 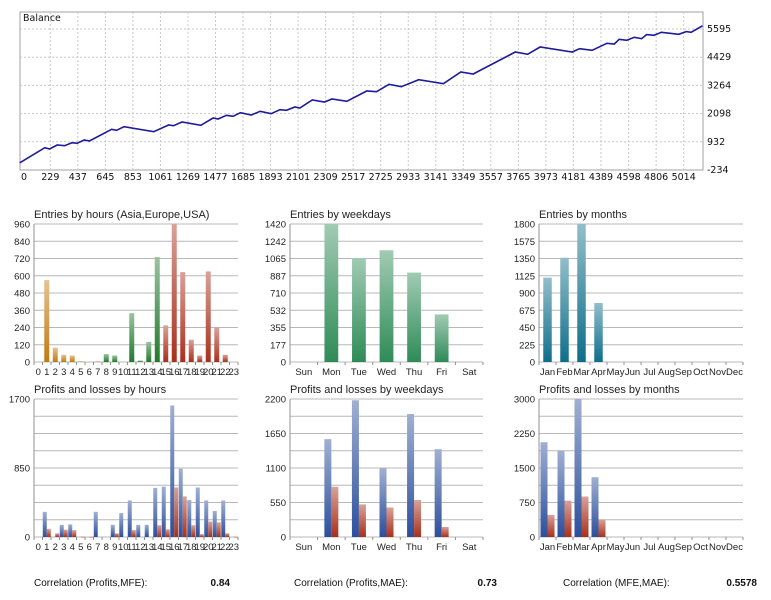 I want to click on x-tick-label: 2725, so click(x=381, y=177).